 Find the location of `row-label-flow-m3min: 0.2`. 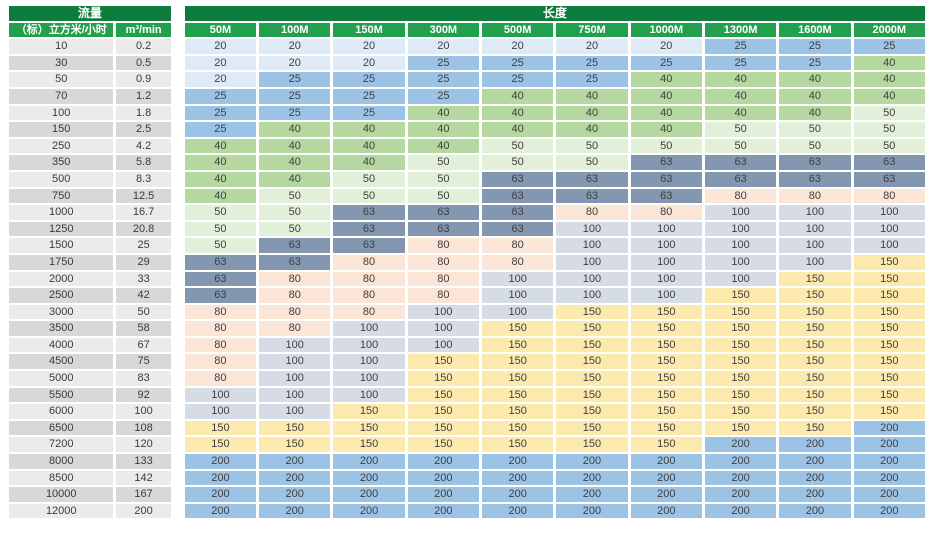

row-label-flow-m3min: 0.2 is located at coordinates (143, 46).